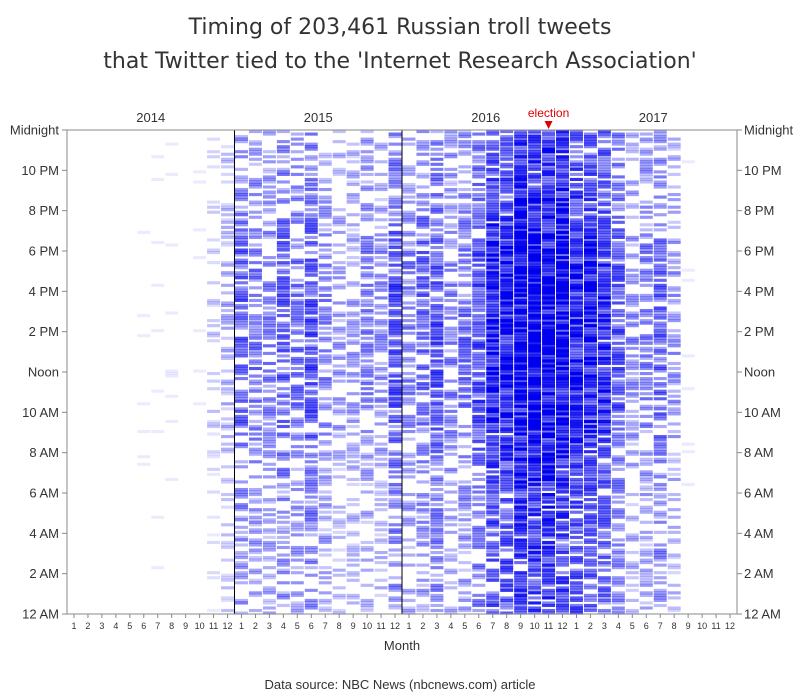 This screenshot has height=700, width=800. I want to click on year-label-2017: 2017, so click(653, 117).